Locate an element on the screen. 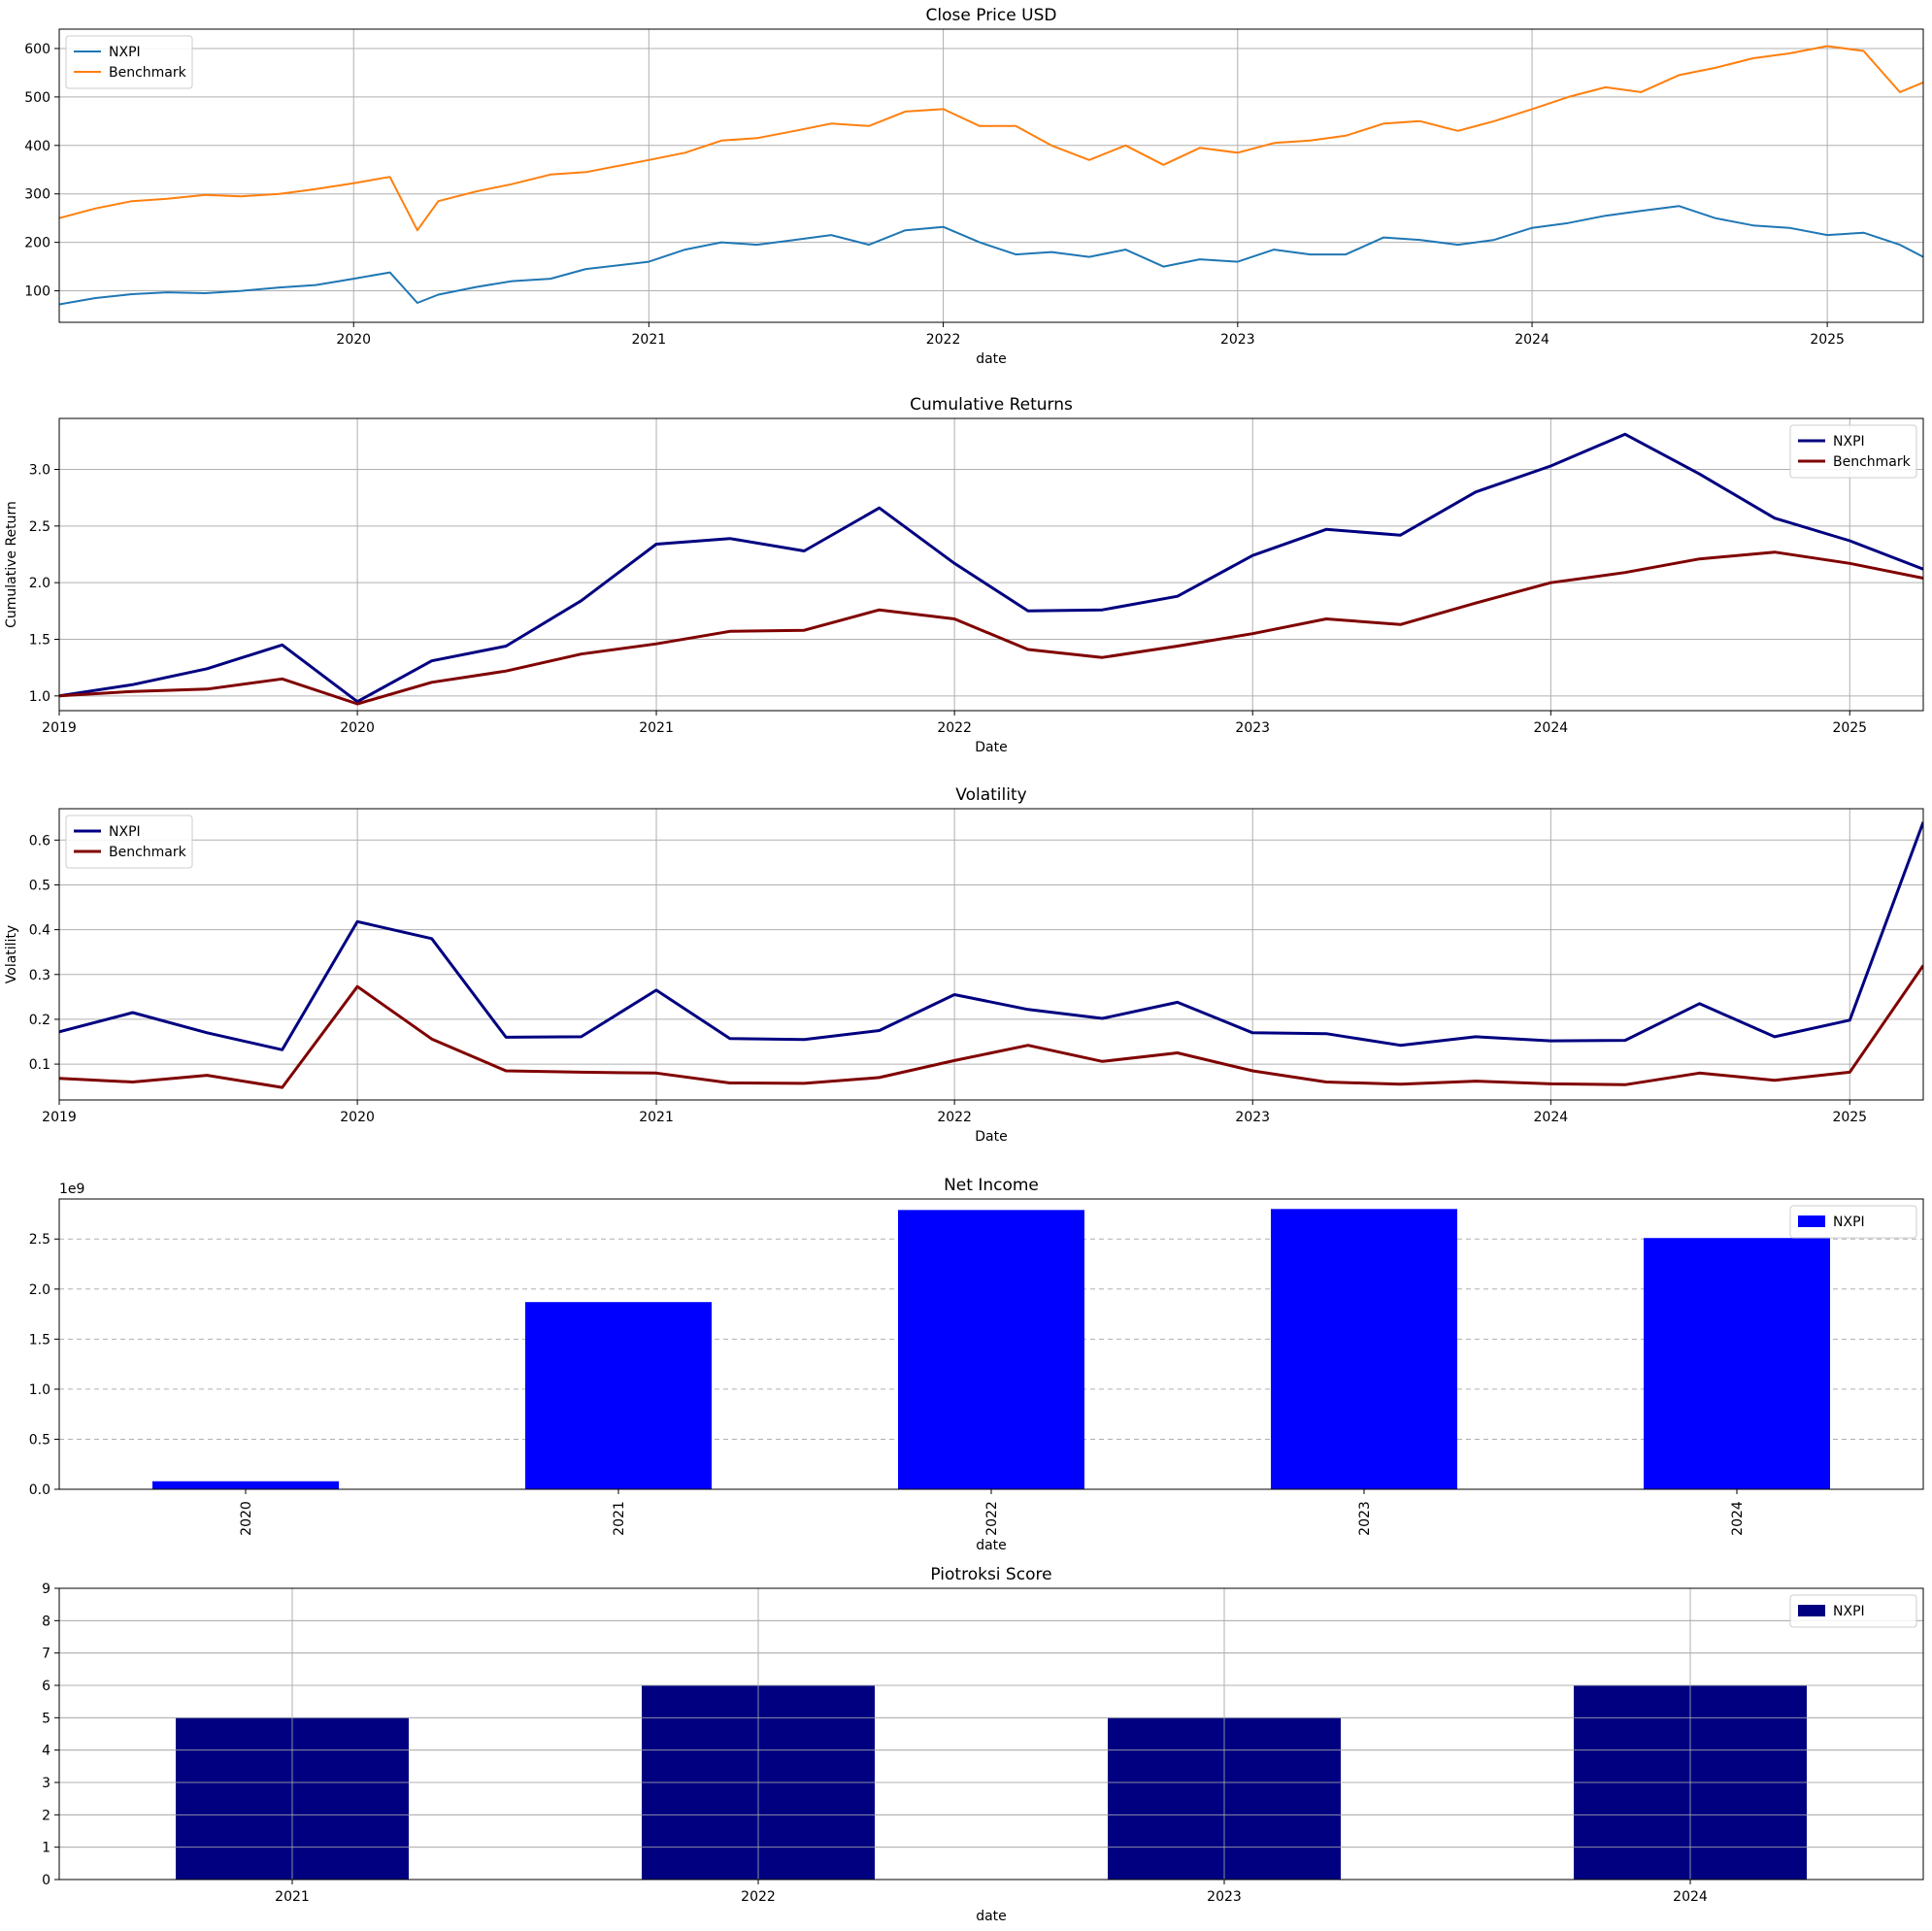 This screenshot has height=1931, width=1932. bar-2021 is located at coordinates (618, 1395).